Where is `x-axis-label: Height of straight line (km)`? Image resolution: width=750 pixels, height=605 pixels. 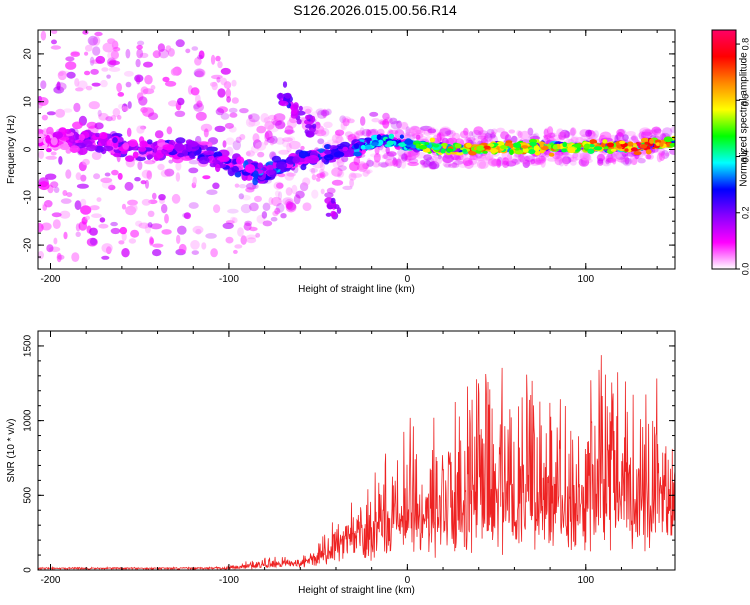 x-axis-label: Height of straight line (km) is located at coordinates (356, 289).